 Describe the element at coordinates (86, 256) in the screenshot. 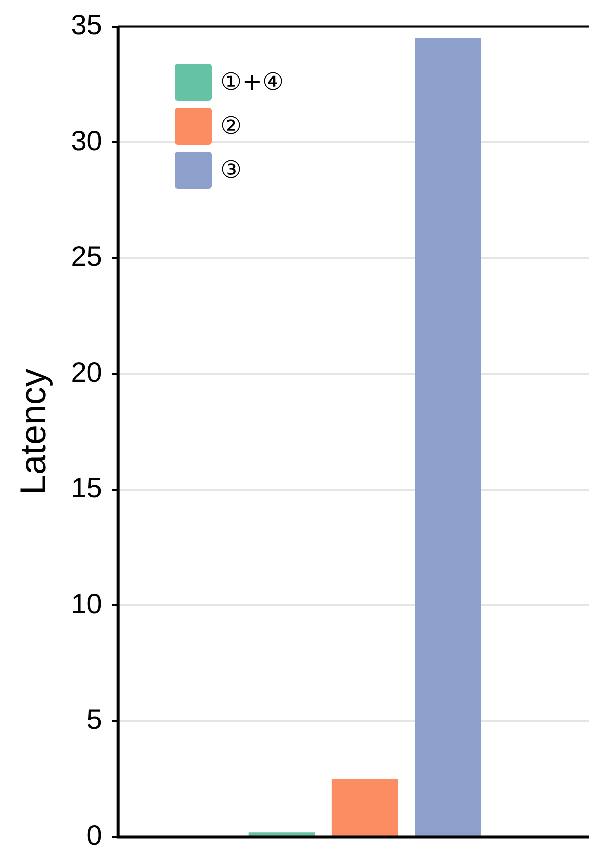

I see `y-tick-label: 25` at that location.